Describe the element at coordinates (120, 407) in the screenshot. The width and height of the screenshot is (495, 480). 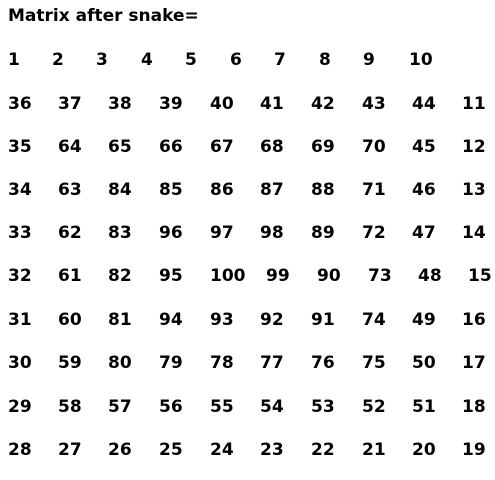
I see `matrix-cell: 57` at that location.